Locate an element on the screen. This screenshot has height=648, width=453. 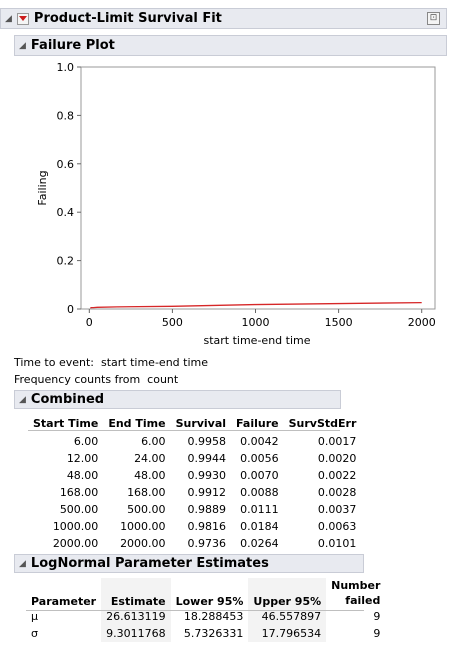
y-tick-label: 0.8 is located at coordinates (66, 115).